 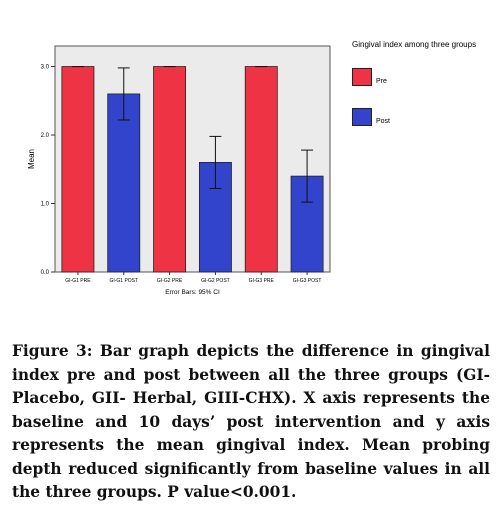 I want to click on y-tick-label: 1.0, so click(x=45, y=205).